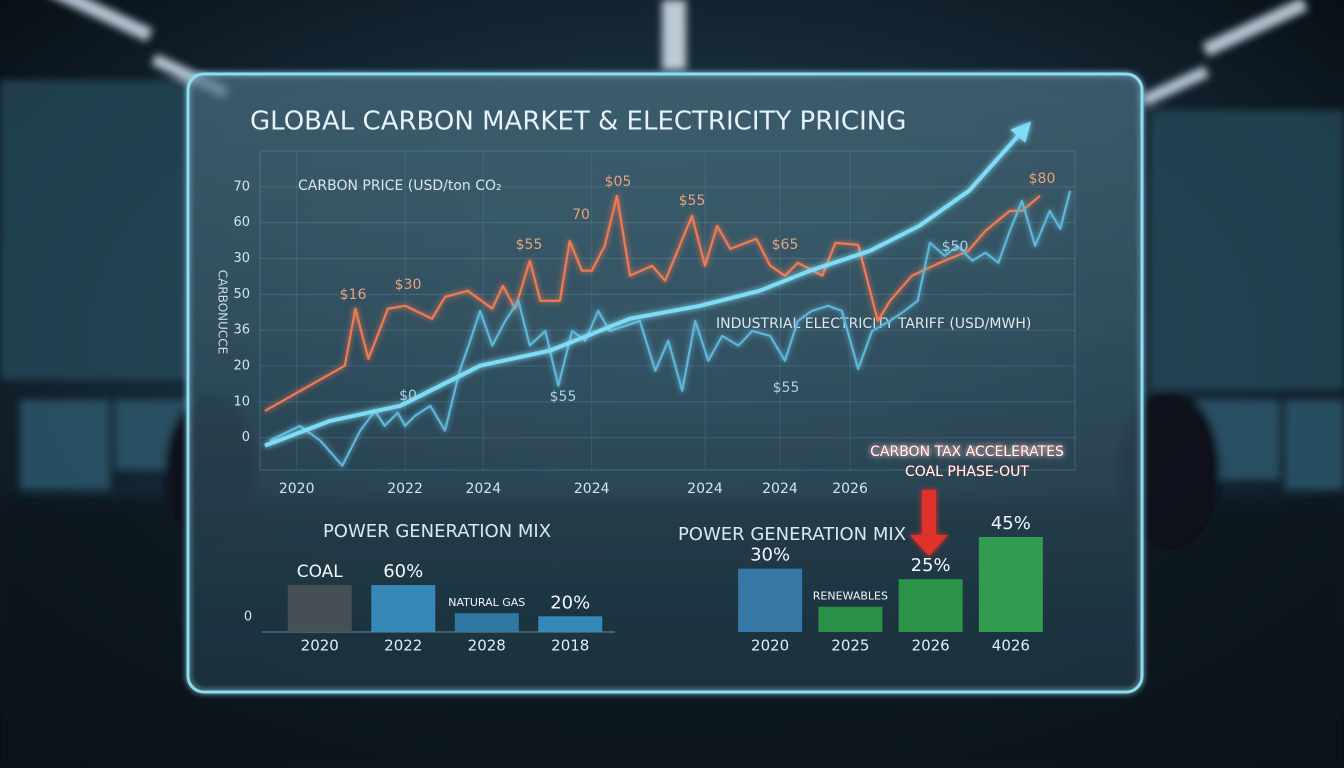  Describe the element at coordinates (486, 602) in the screenshot. I see `bar-note: NATURAL GAS` at that location.